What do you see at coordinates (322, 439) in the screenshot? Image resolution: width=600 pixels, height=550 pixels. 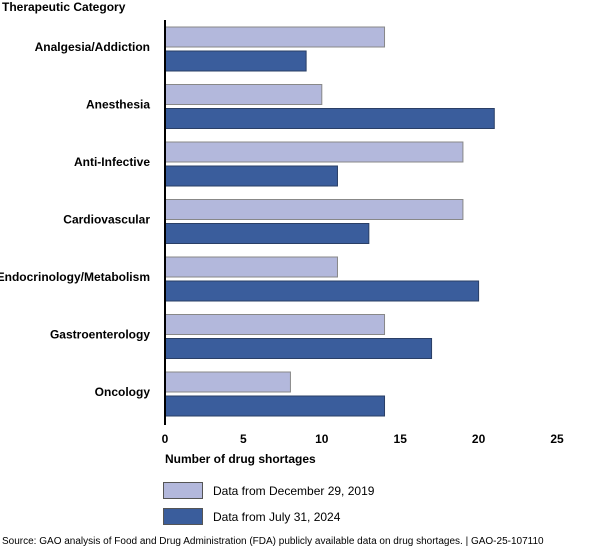 I see `x-tick-label: 10` at bounding box center [322, 439].